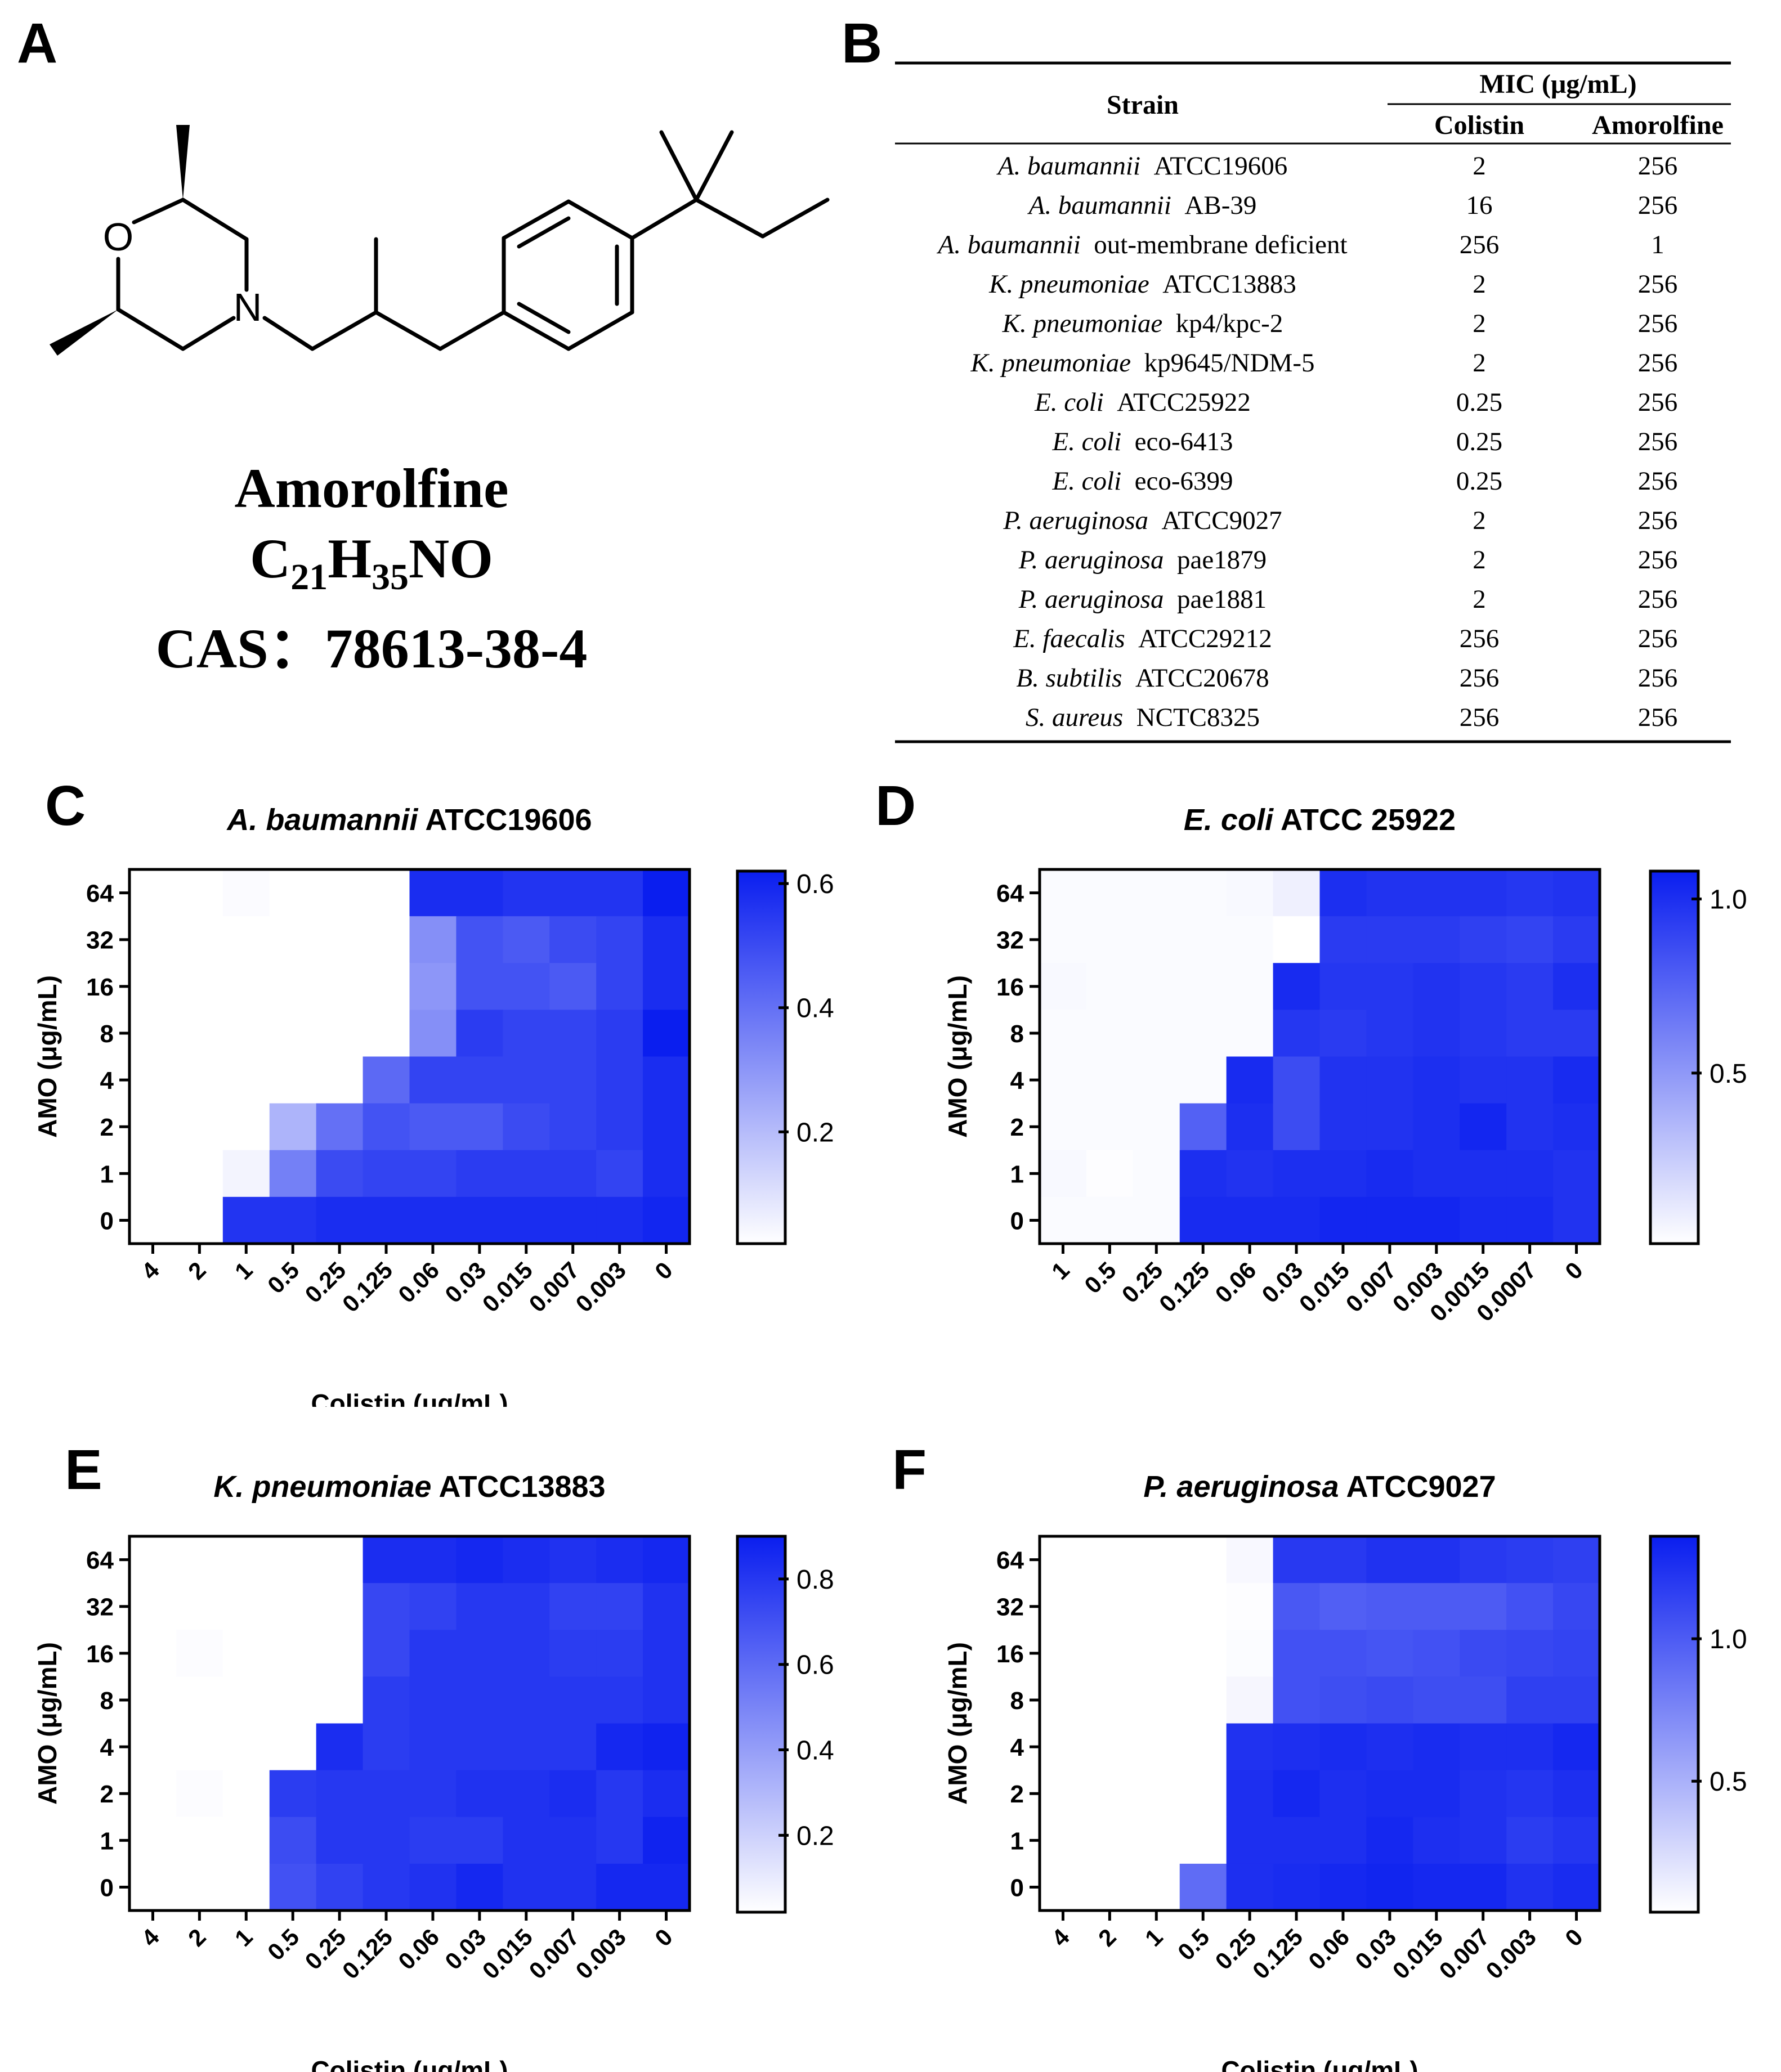 Image resolution: width=1781 pixels, height=2072 pixels. Describe the element at coordinates (1017, 1841) in the screenshot. I see `y-tick-label: 1` at that location.